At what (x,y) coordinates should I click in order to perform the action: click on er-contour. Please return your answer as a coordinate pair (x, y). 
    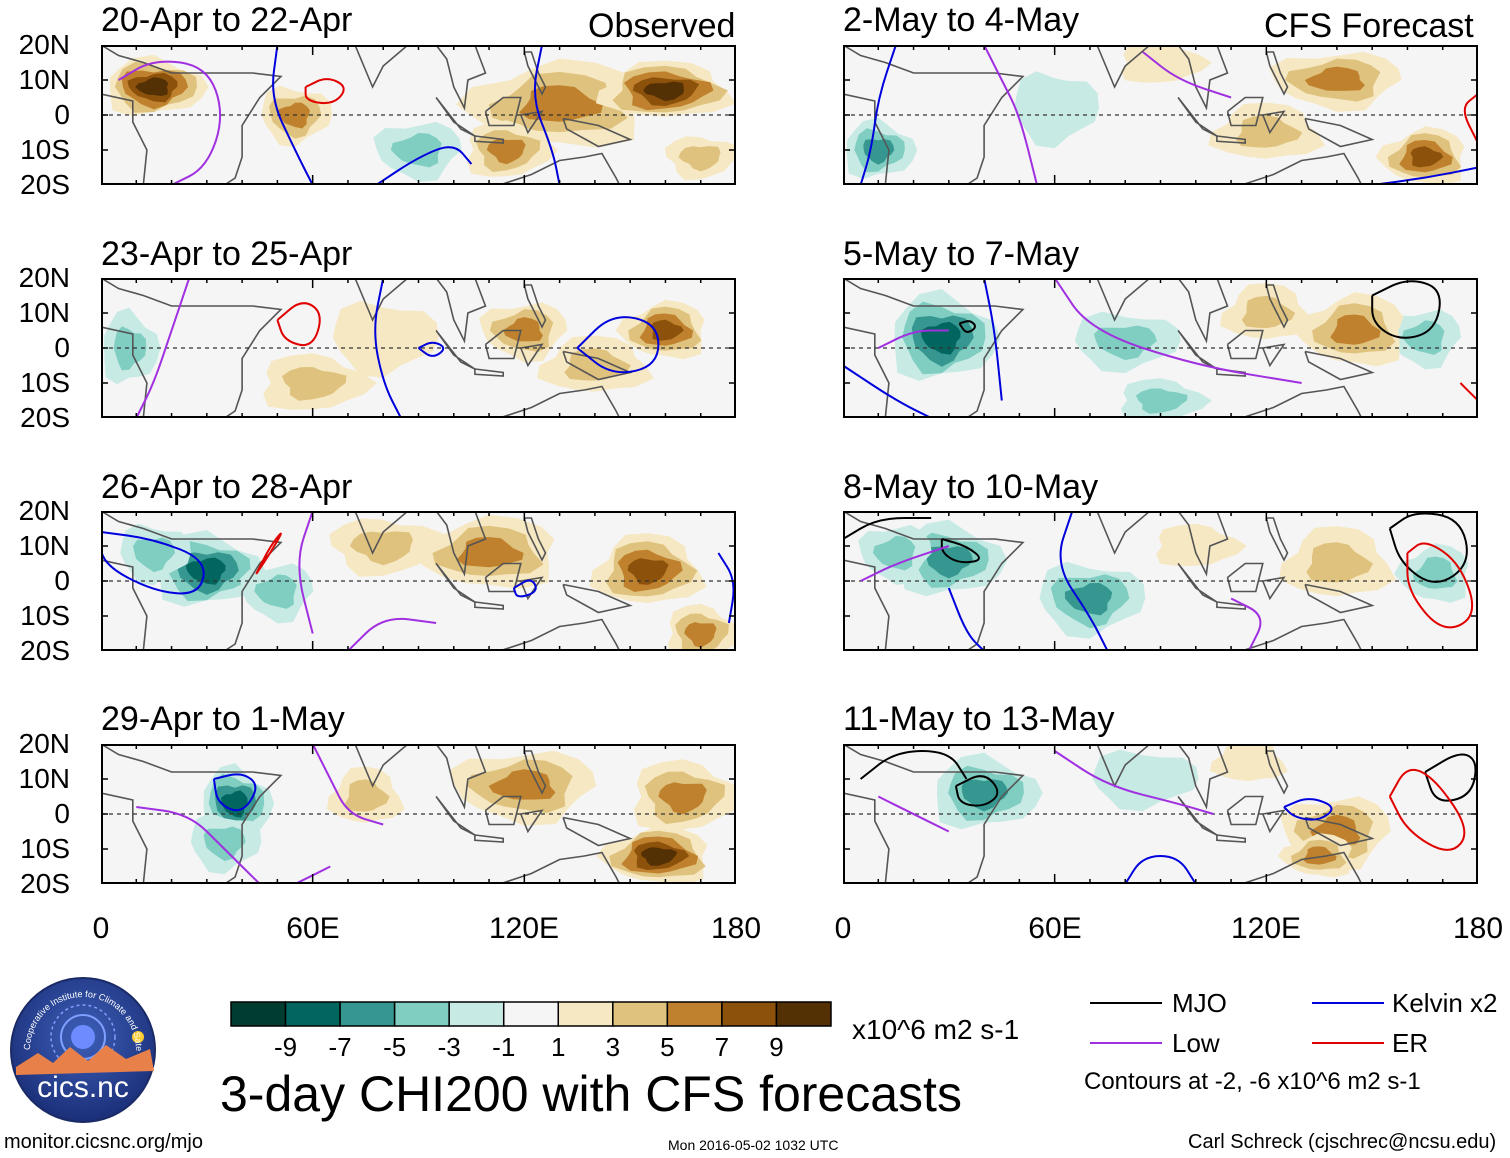
    Looking at the image, I should click on (324, 91).